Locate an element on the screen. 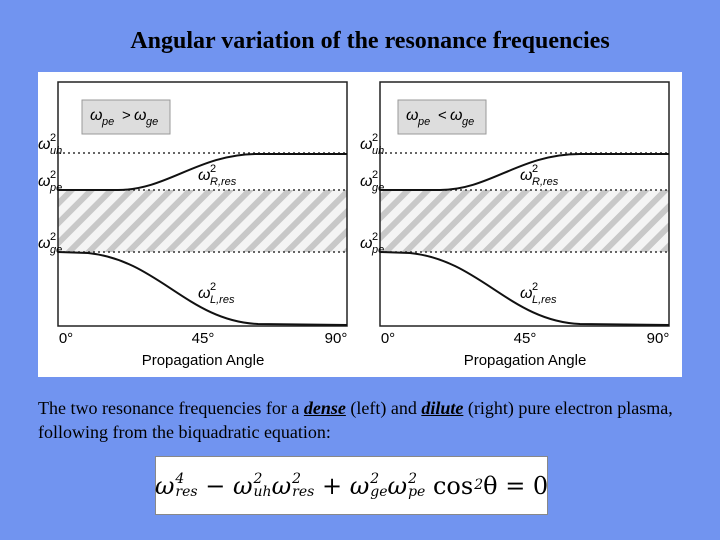 The image size is (720, 540). equation-base: cos is located at coordinates (449, 485).